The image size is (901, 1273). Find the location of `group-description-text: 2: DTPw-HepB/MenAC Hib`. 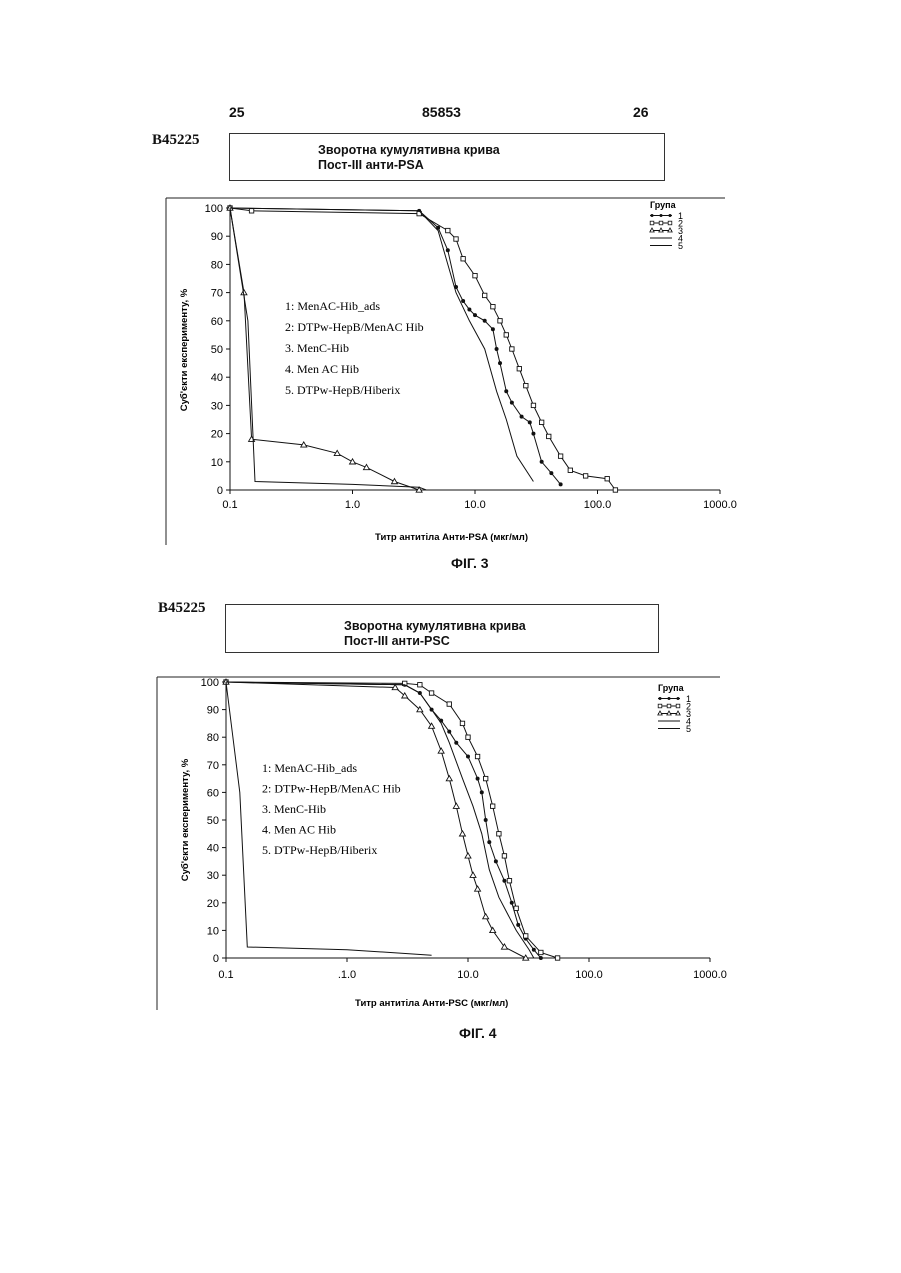

group-description-text: 2: DTPw-HepB/MenAC Hib is located at coordinates (354, 327).